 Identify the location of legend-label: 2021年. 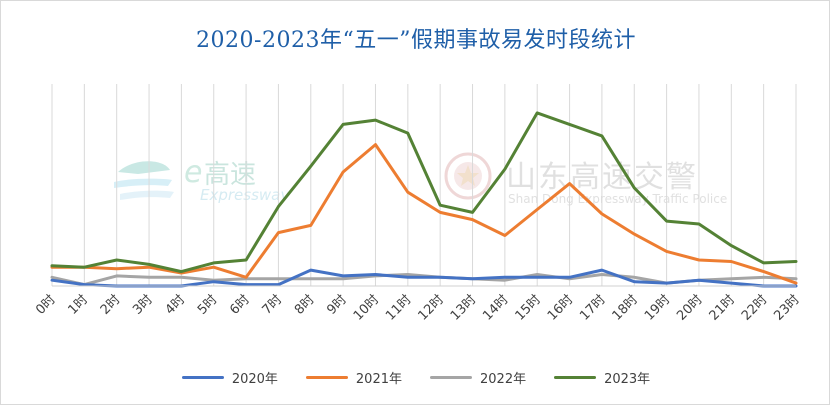
(378, 379).